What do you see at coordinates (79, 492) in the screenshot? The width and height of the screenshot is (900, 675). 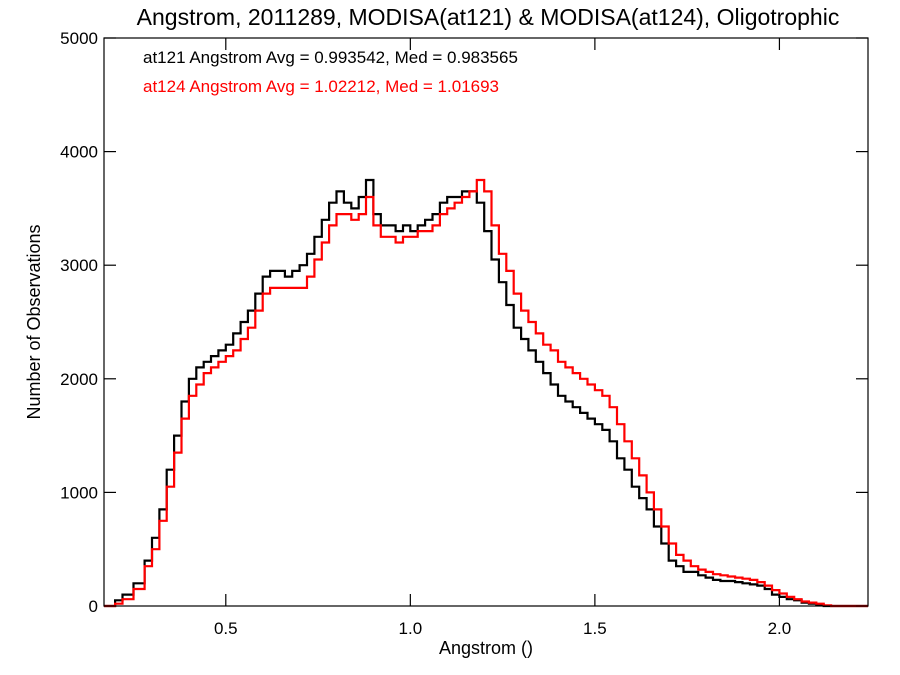 I see `y-tick-label: 1000` at bounding box center [79, 492].